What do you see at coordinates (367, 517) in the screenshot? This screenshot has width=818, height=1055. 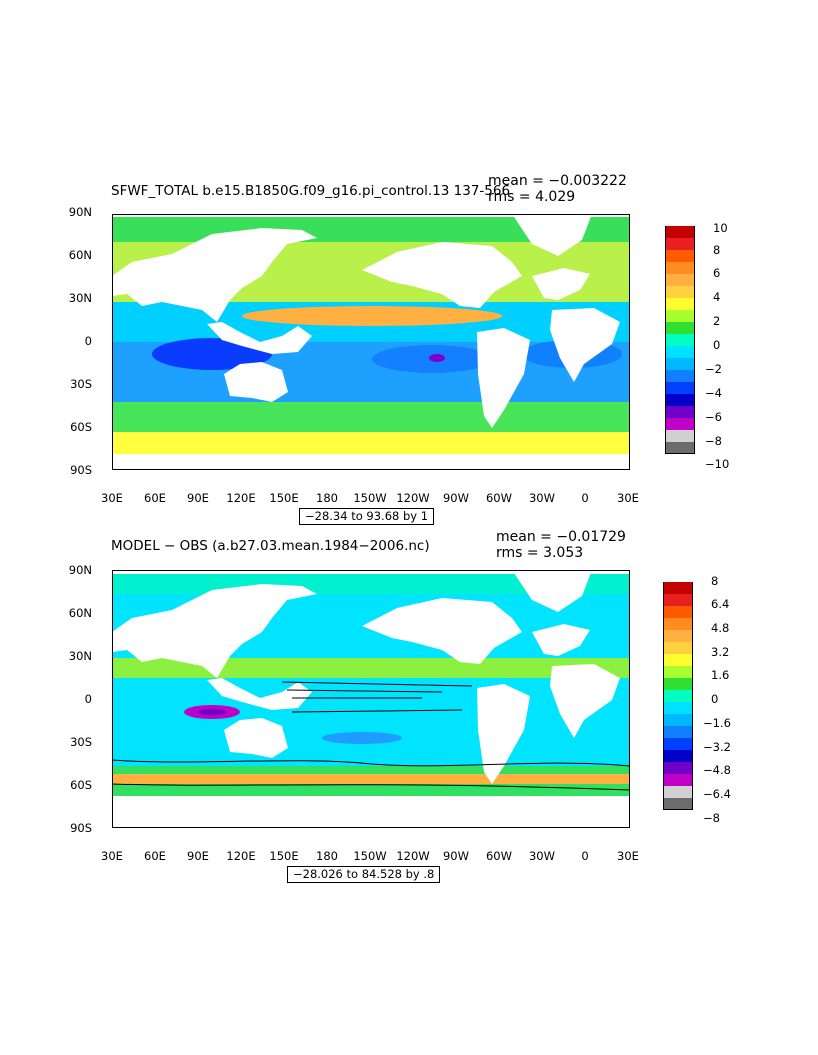 I see `contour-range-label: −28.34 to 93.68 by 1` at bounding box center [367, 517].